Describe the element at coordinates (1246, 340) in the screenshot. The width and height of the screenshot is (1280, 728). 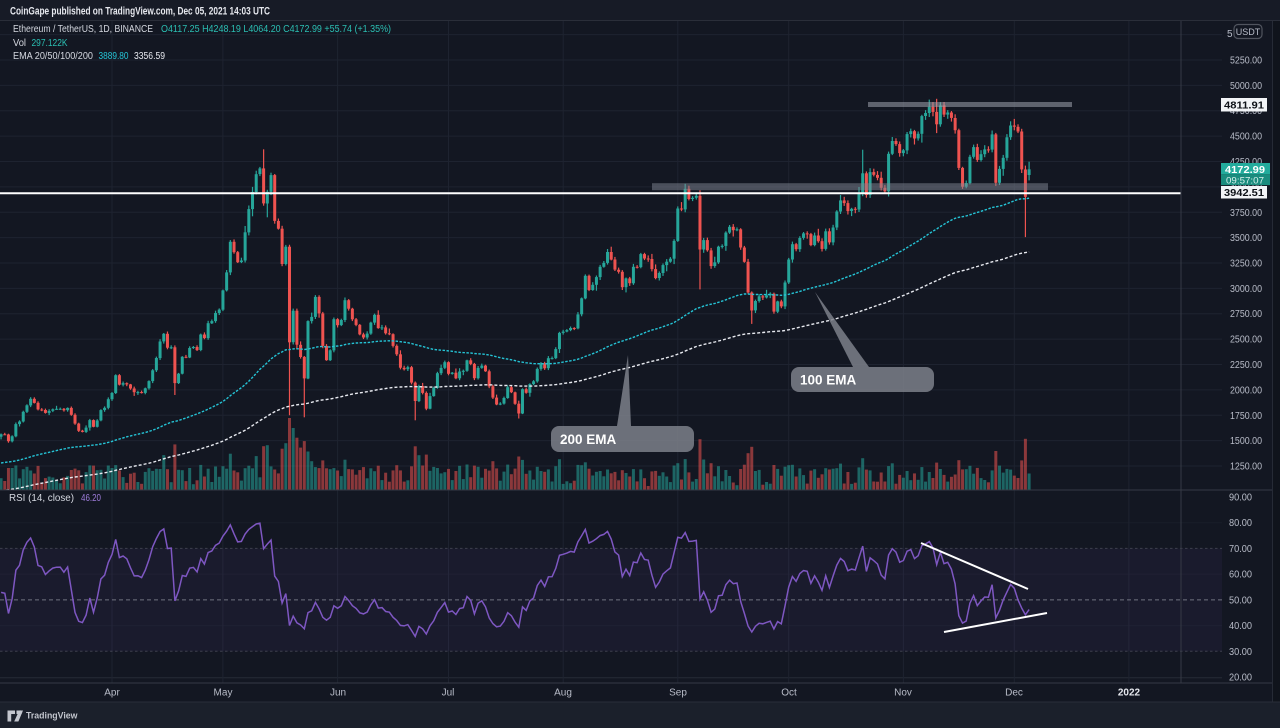
I see `svg-text: 2500.00` at that location.